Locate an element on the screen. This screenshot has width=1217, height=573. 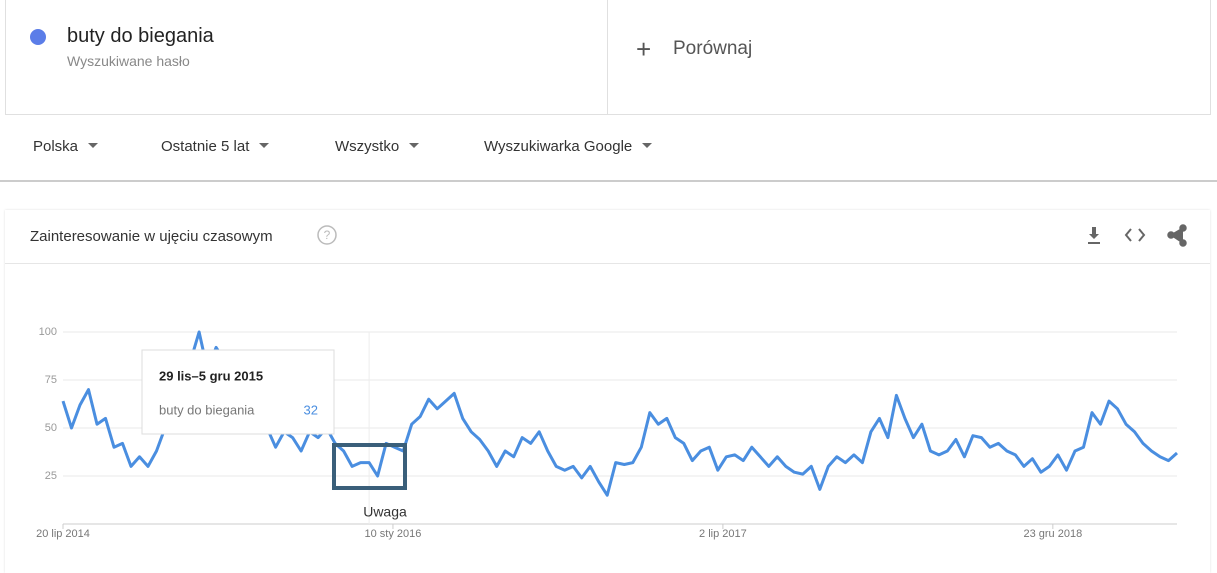
x-tick-label: 23 gru 2018 is located at coordinates (1052, 534).